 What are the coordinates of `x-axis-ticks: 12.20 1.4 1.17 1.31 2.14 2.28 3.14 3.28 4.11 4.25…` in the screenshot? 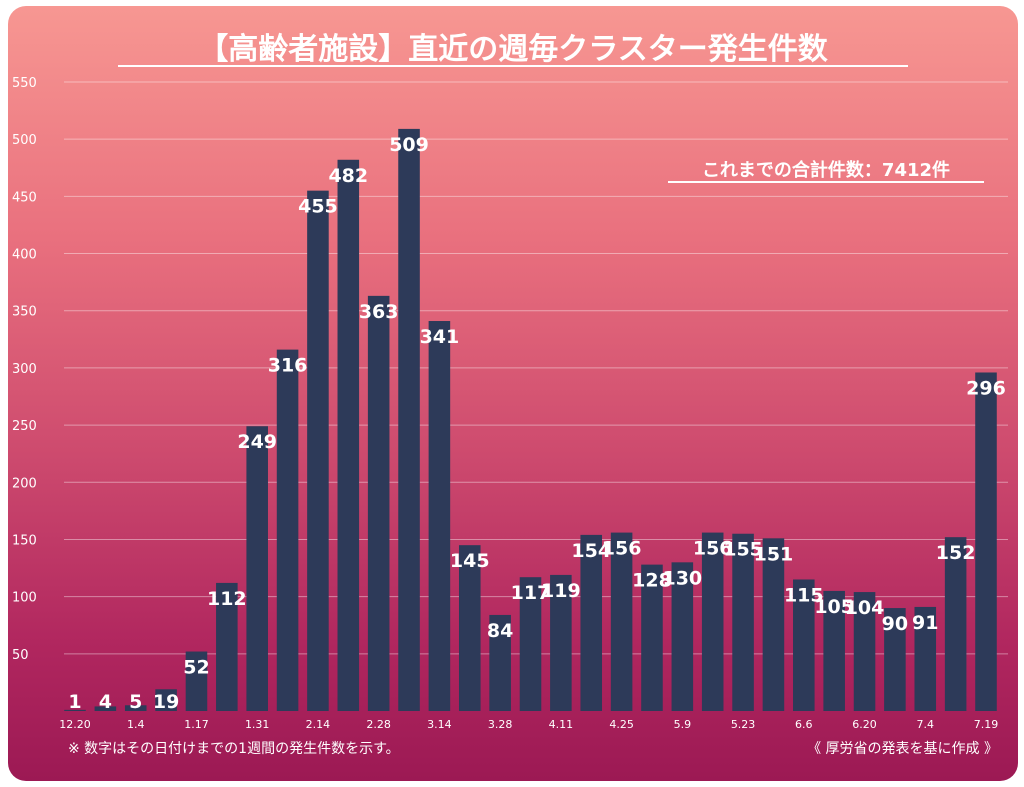 It's located at (528, 724).